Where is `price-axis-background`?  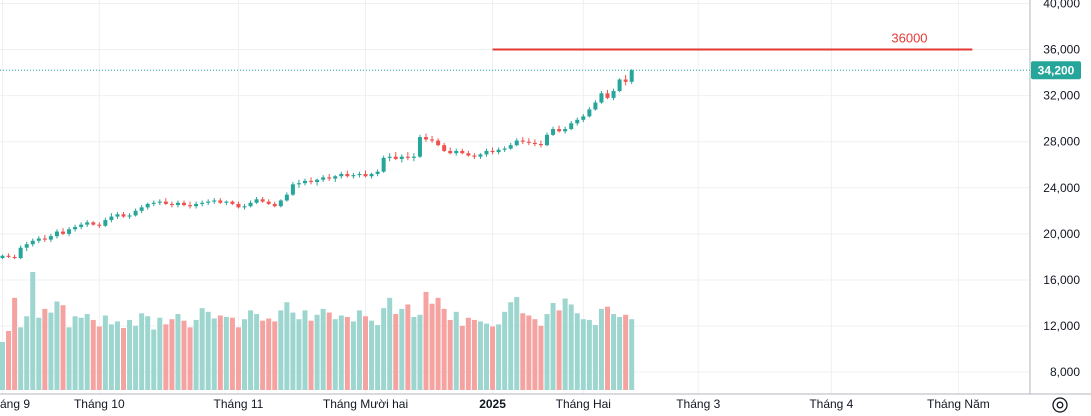 price-axis-background is located at coordinates (1060, 197).